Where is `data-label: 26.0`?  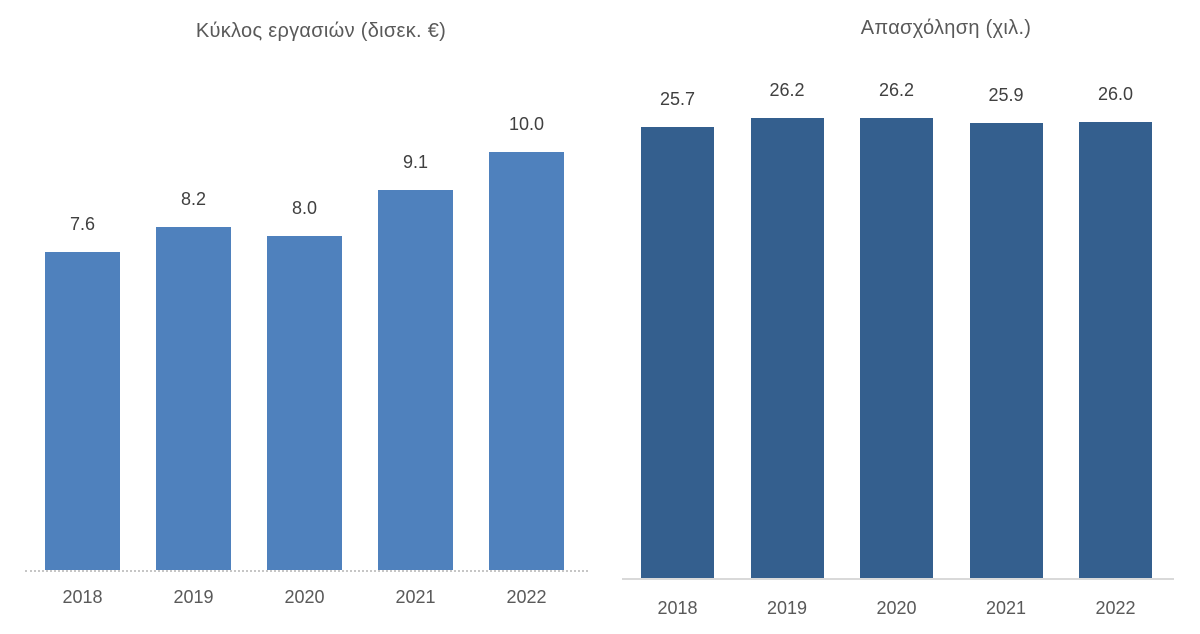
data-label: 26.0 is located at coordinates (1115, 94).